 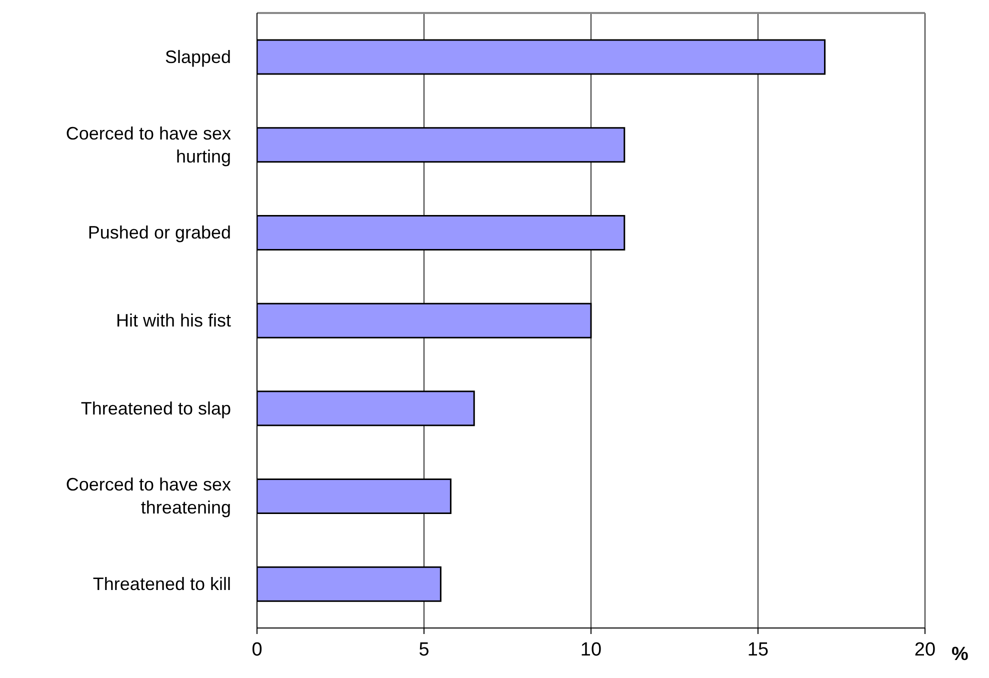 I want to click on y-tick-label: Threatened to slap, so click(x=155, y=408).